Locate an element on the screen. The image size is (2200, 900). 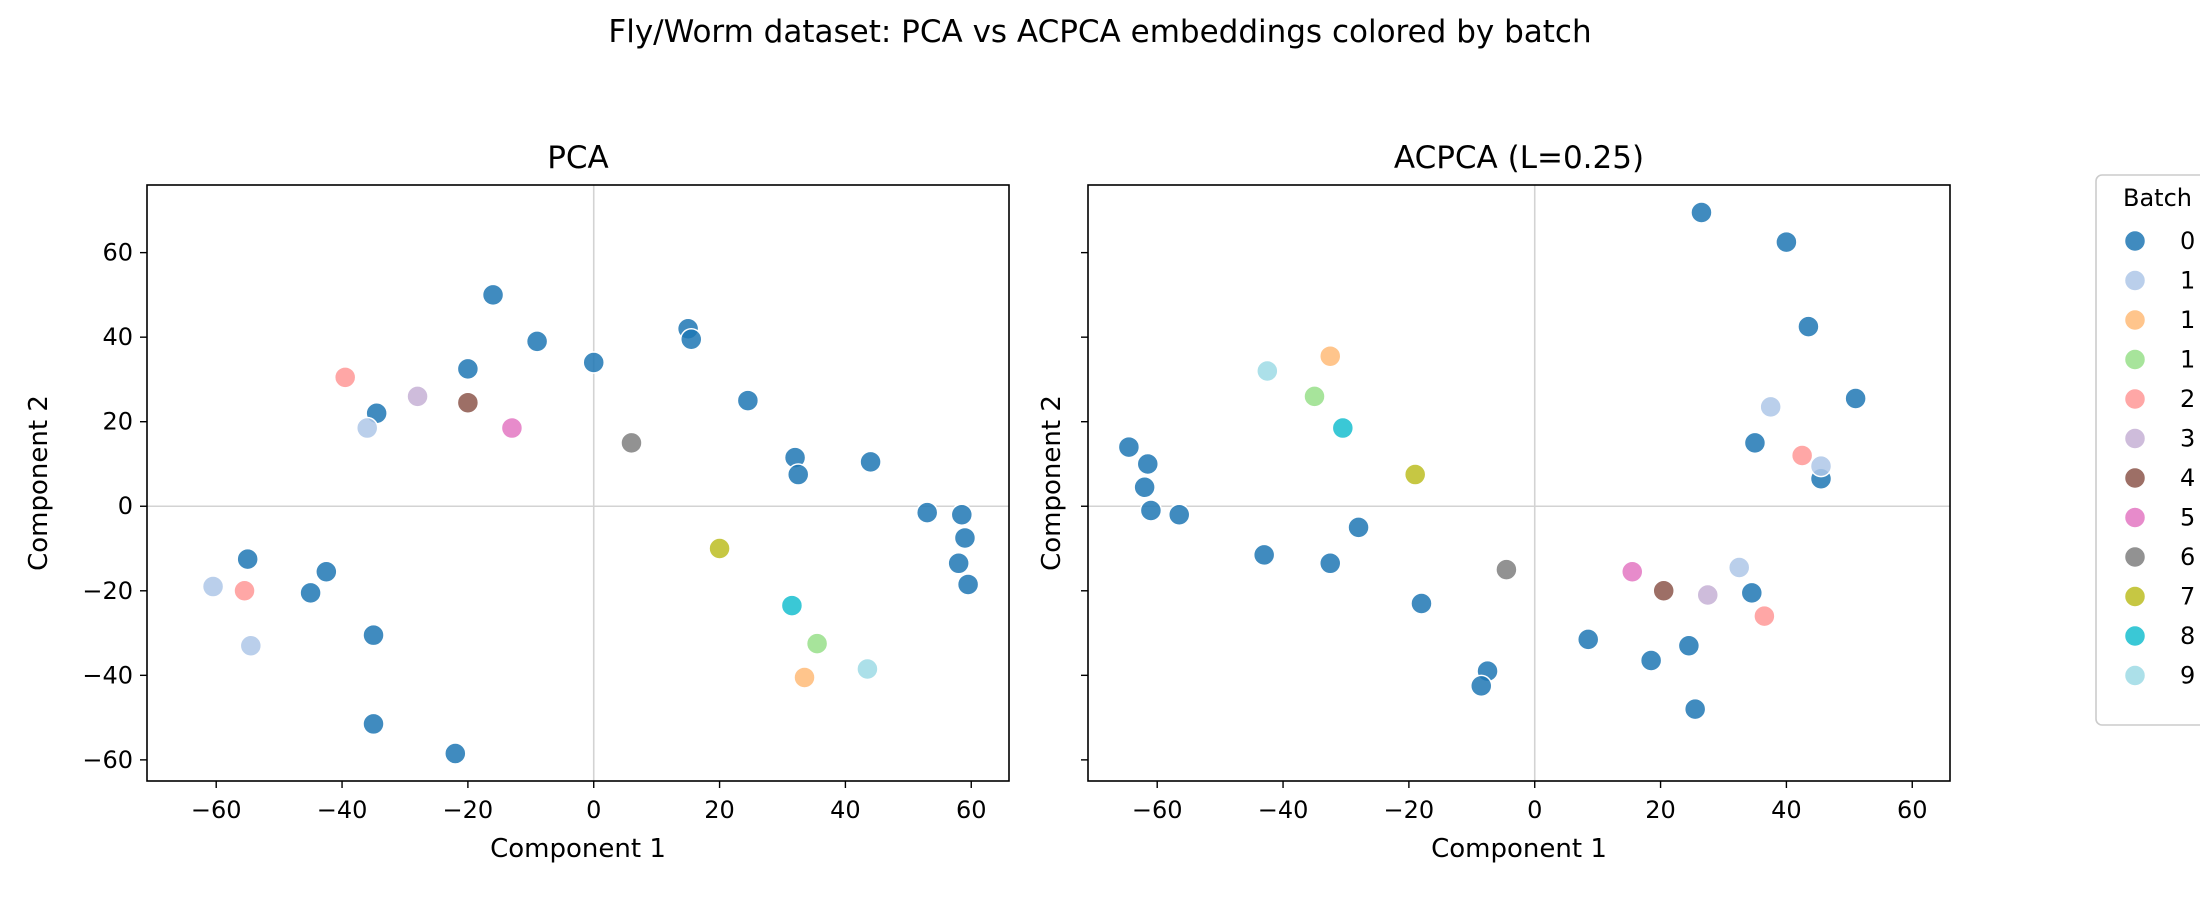
legend-title: Batch is located at coordinates (2157, 198).